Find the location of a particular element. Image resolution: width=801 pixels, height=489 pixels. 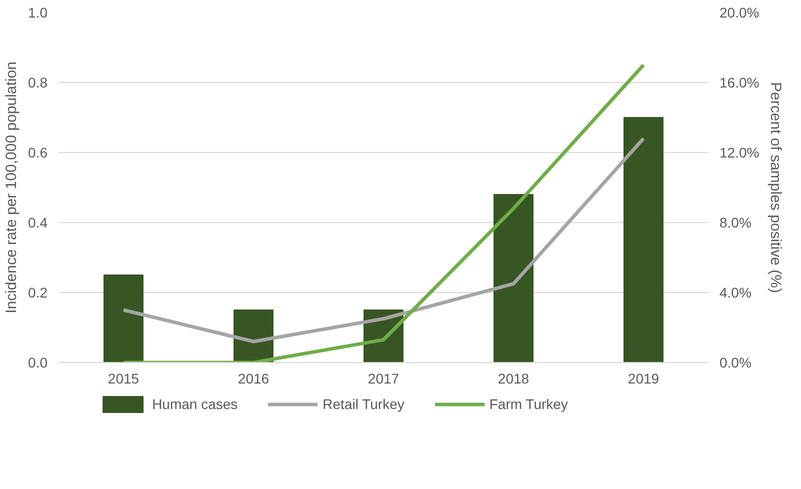

y-tick-label: 0.0 is located at coordinates (38, 362).